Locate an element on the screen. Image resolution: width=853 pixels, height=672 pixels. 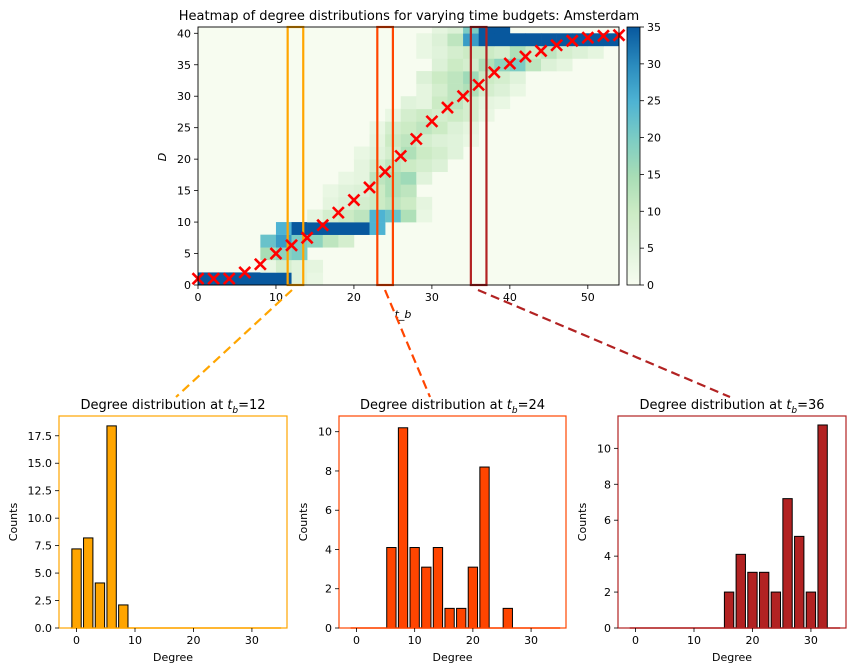
colorbar-tick-label: 25 is located at coordinates (654, 101).